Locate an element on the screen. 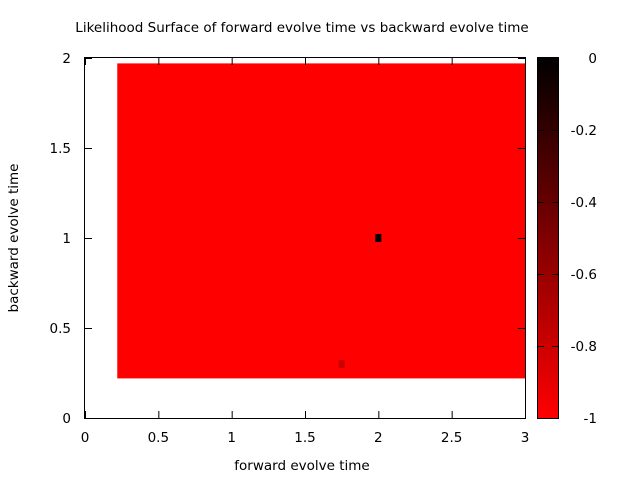 The image size is (640, 480). y-tick-label: 1 is located at coordinates (66, 239).